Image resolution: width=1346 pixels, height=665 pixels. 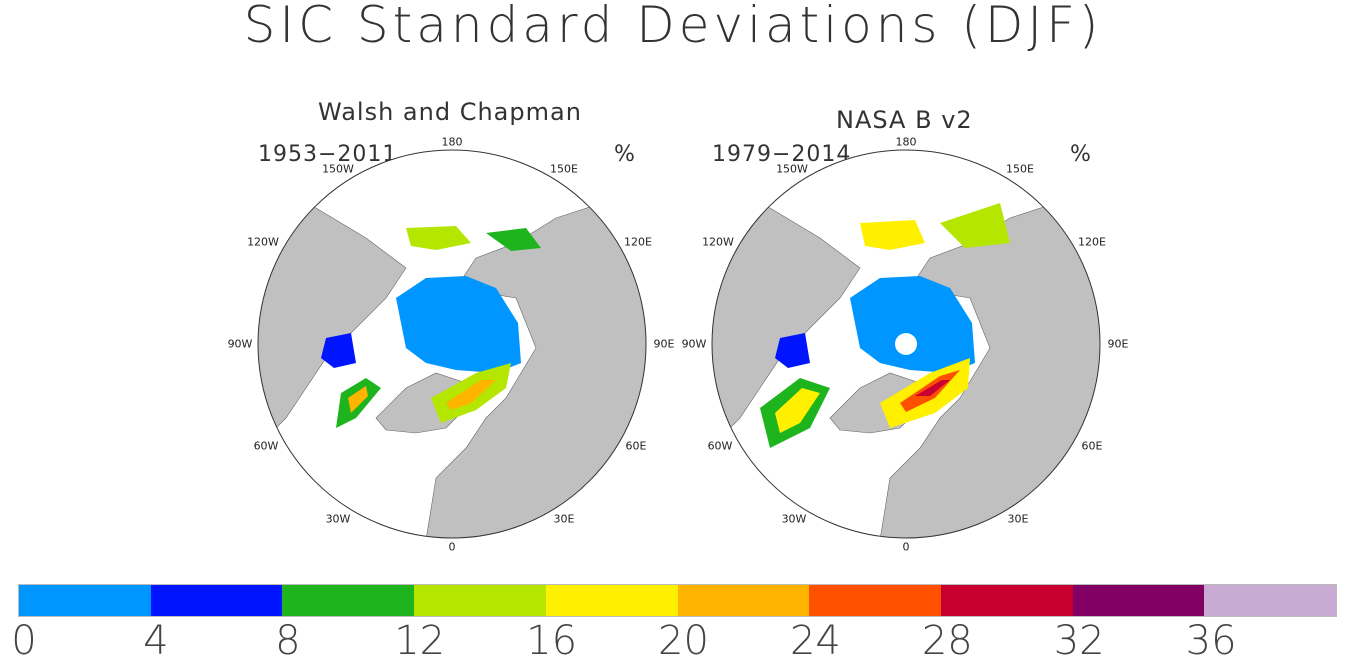 What do you see at coordinates (338, 519) in the screenshot?
I see `lon-label-left-30w: 30W` at bounding box center [338, 519].